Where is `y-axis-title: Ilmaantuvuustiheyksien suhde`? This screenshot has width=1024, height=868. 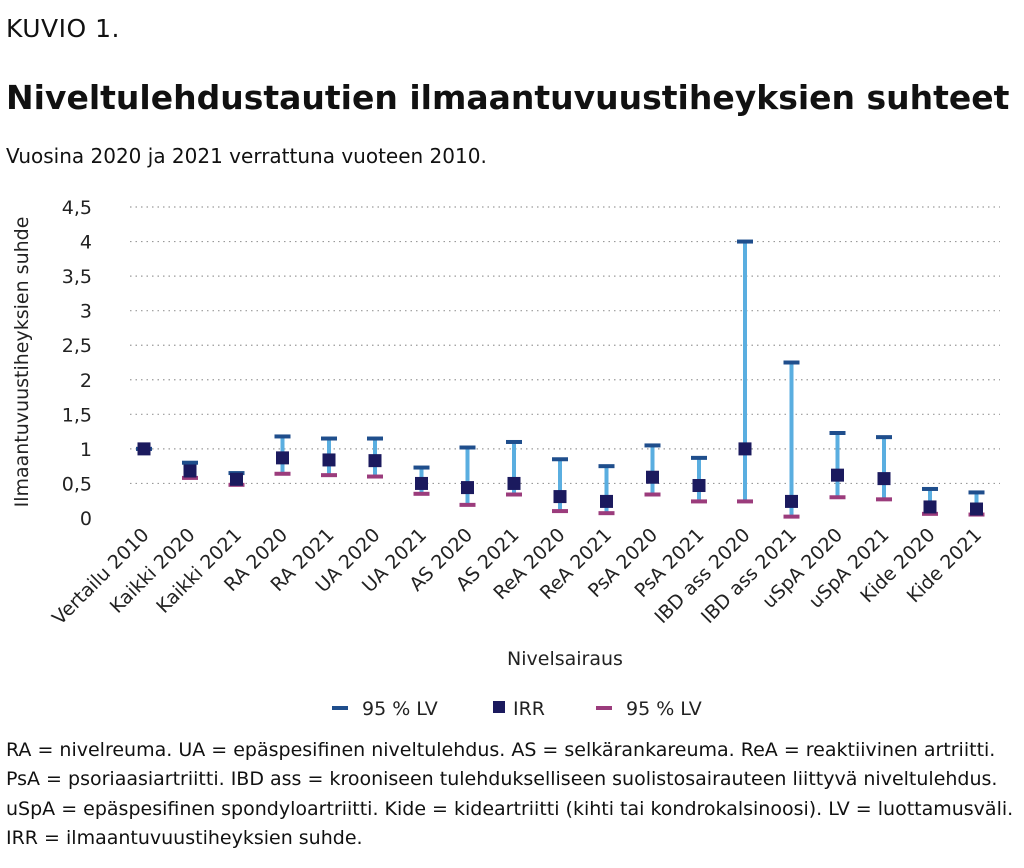 y-axis-title: Ilmaantuvuustiheyksien suhde is located at coordinates (22, 362).